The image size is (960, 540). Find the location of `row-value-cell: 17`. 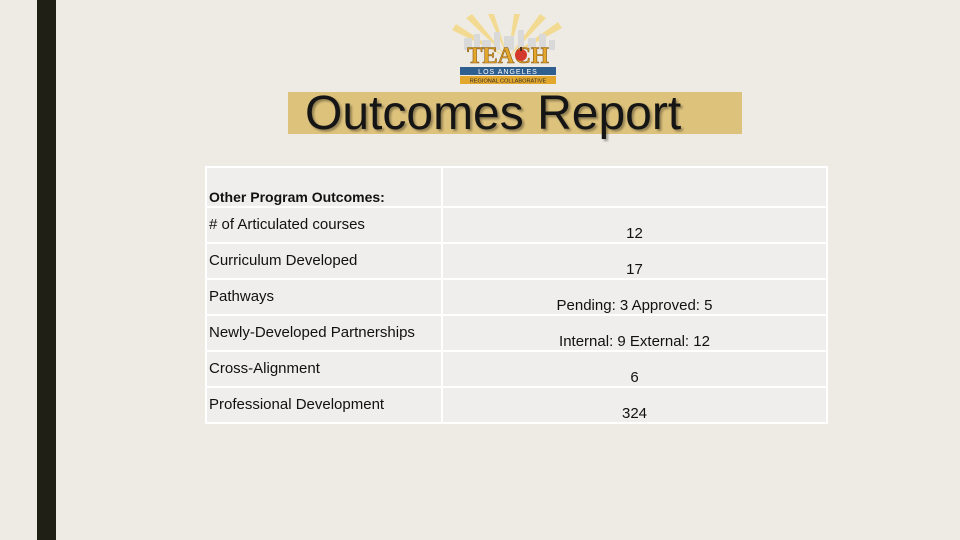

row-value-cell: 17 is located at coordinates (634, 261).